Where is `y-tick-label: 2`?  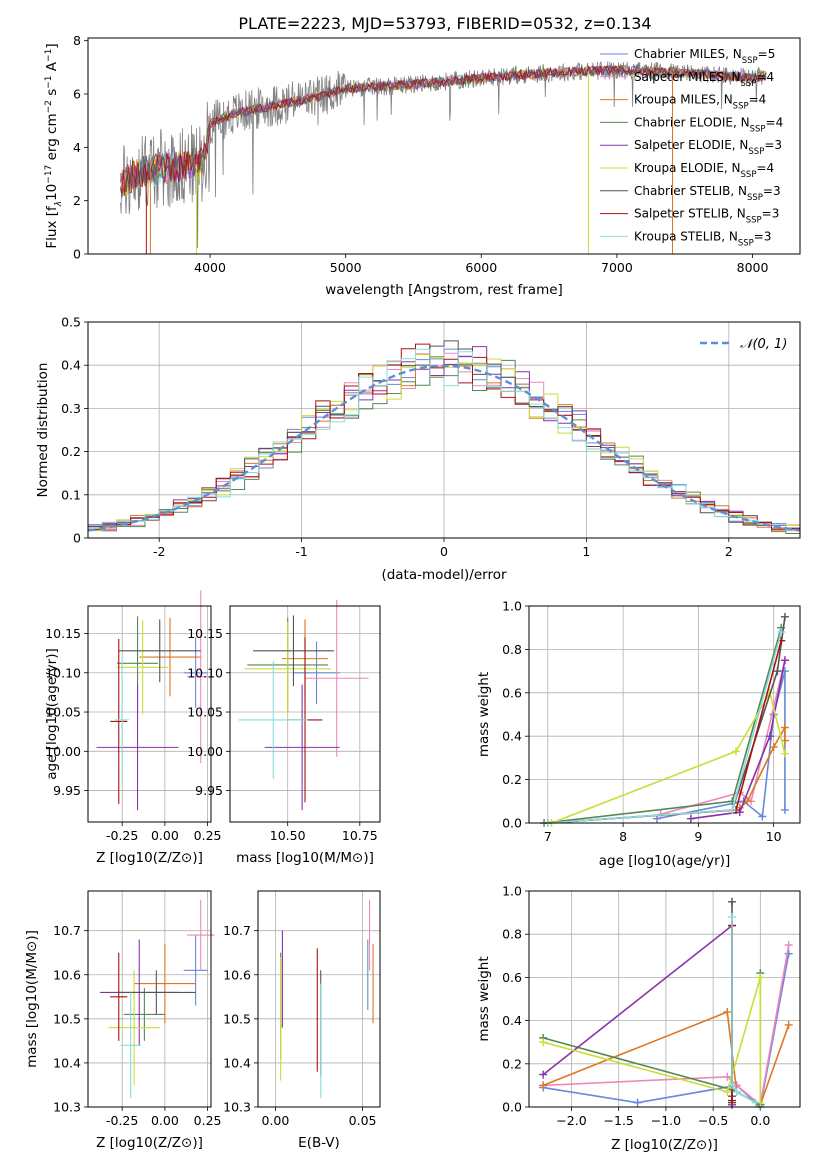 y-tick-label: 2 is located at coordinates (77, 200).